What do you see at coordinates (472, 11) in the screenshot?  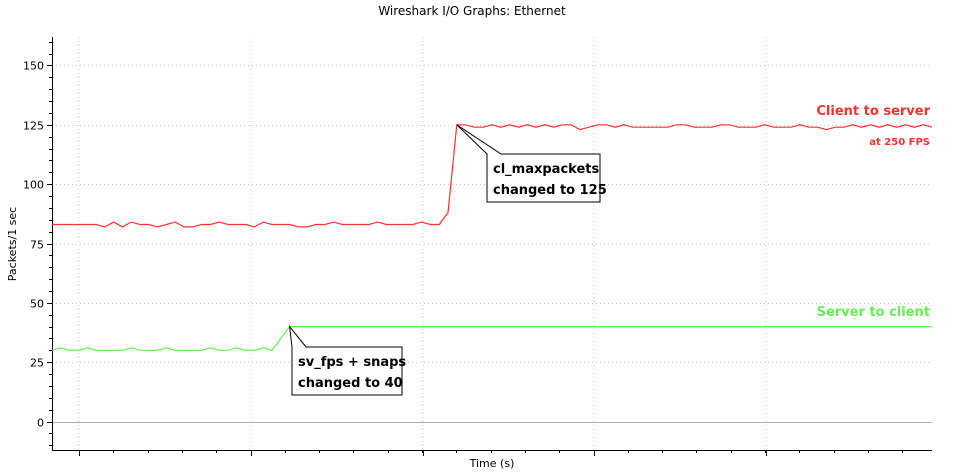 I see `chart-title: Wireshark I/O Graphs: Ethernet` at bounding box center [472, 11].